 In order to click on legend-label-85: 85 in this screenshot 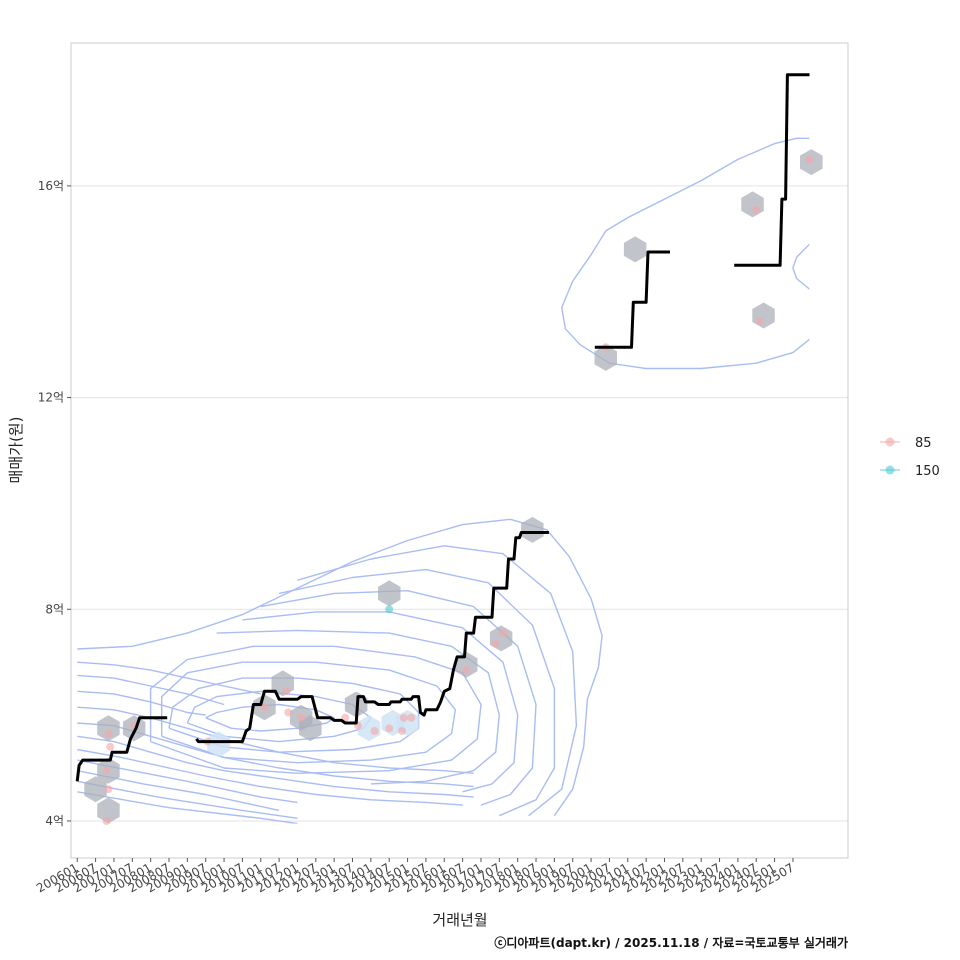, I will do `click(923, 443)`.